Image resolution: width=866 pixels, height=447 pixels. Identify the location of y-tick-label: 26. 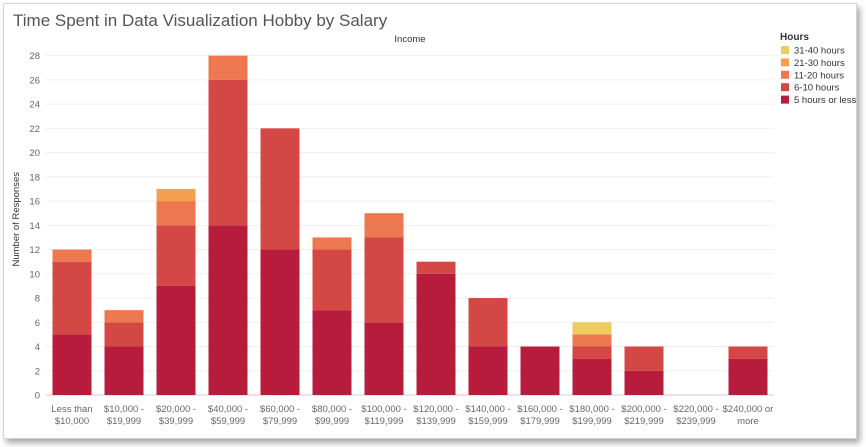
(34, 80).